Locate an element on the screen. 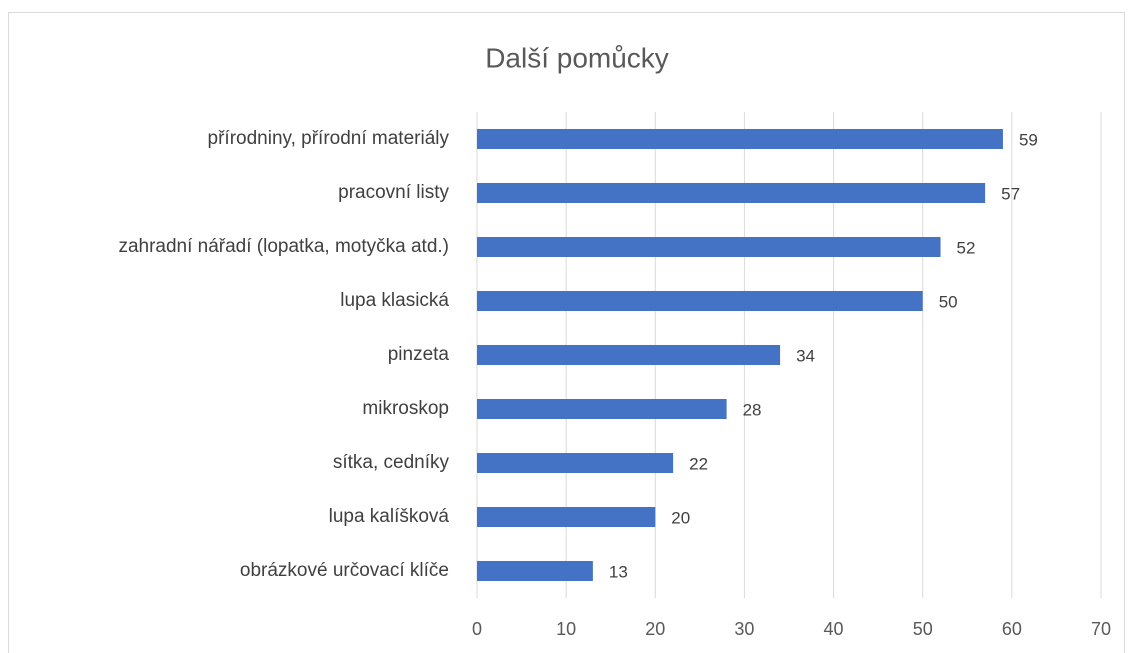 This screenshot has width=1132, height=653. y-tick-label: obrázkové určovací klíče is located at coordinates (344, 570).